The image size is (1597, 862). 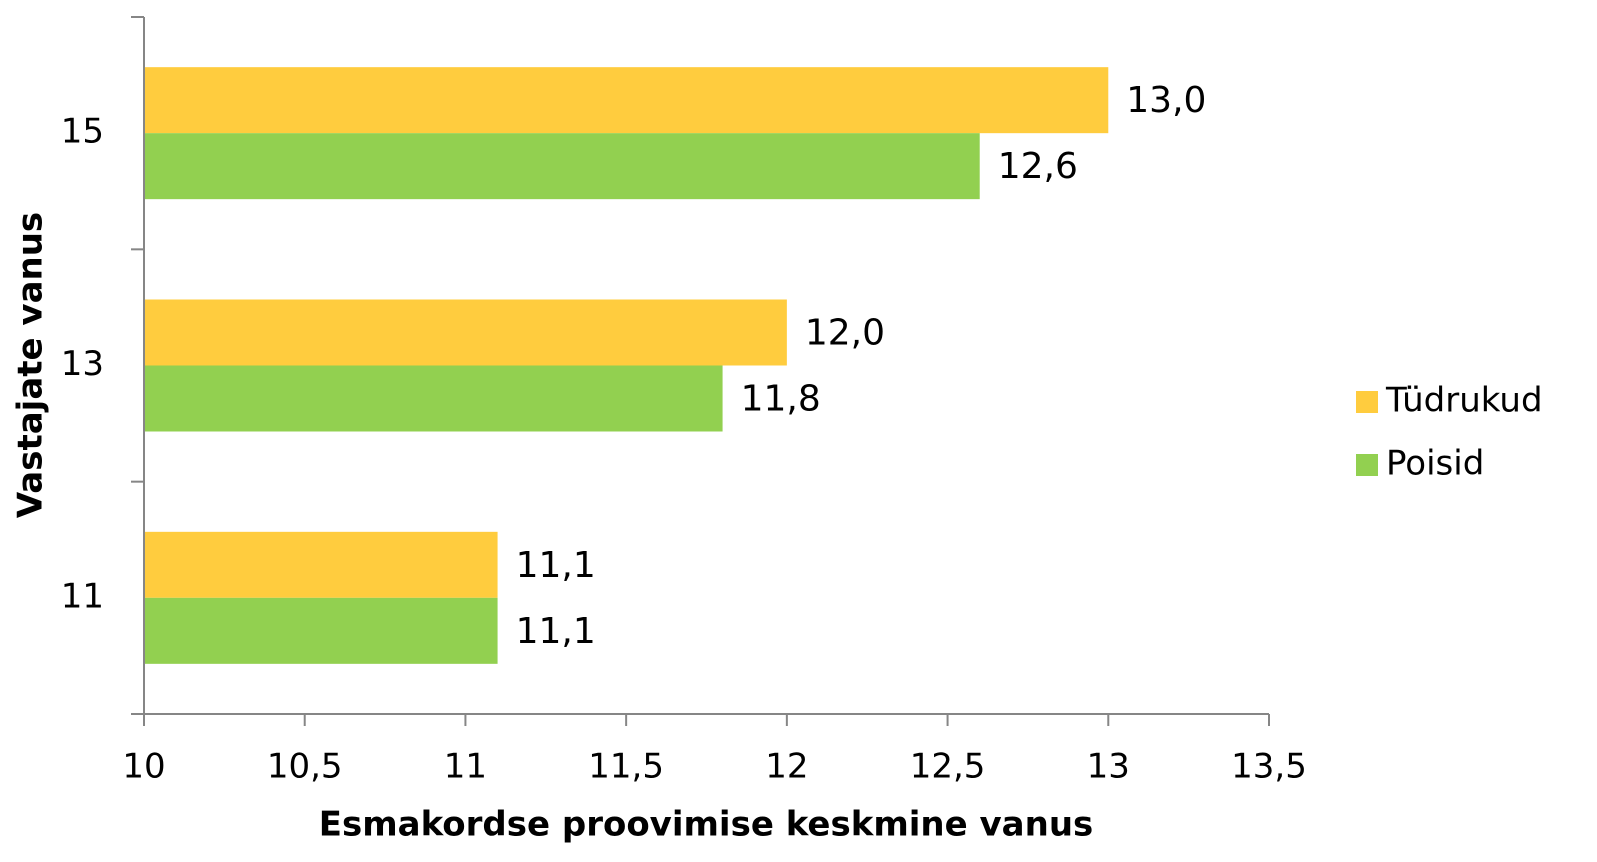 What do you see at coordinates (143, 767) in the screenshot?
I see `x-tick-label: 10` at bounding box center [143, 767].